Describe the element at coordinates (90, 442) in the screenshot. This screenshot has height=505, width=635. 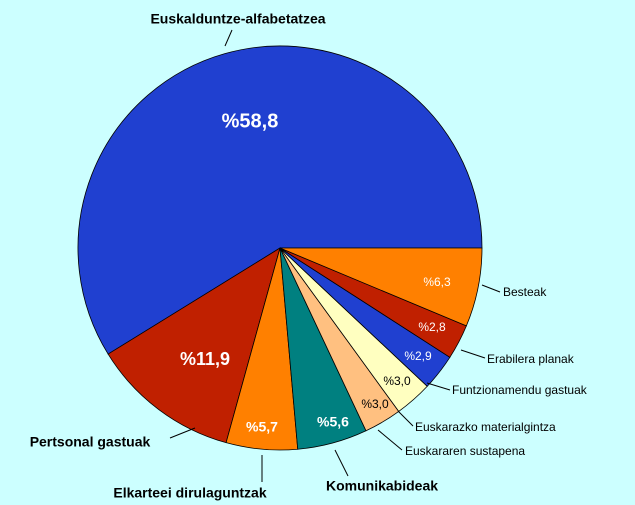
I see `category-label: Pertsonal gastuak` at that location.